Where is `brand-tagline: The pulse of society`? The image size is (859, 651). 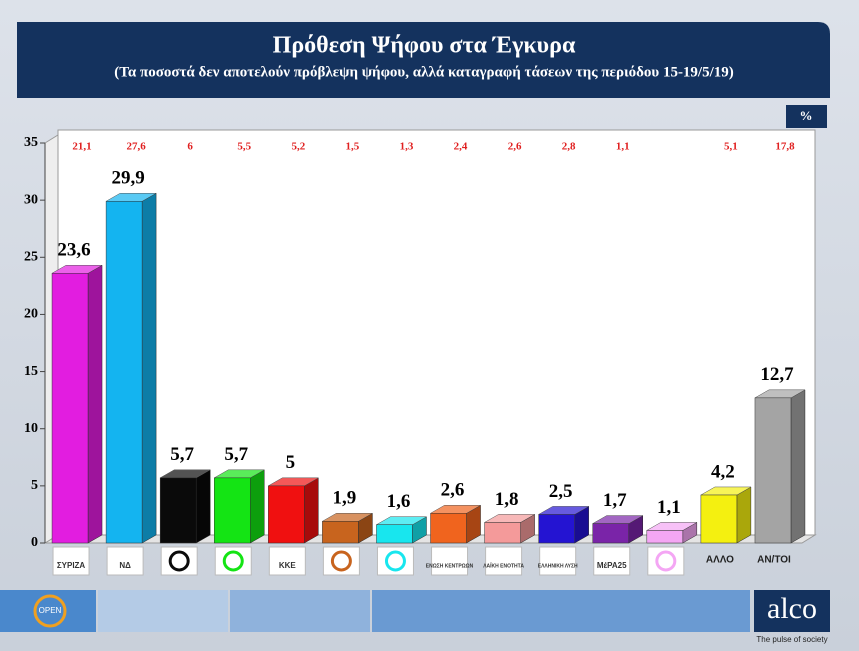
brand-tagline: The pulse of society is located at coordinates (791, 639).